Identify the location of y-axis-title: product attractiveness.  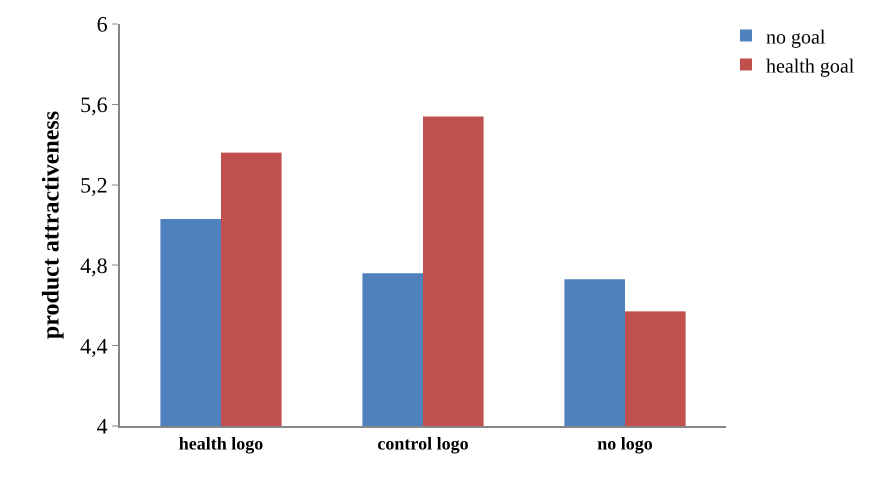
(51, 225).